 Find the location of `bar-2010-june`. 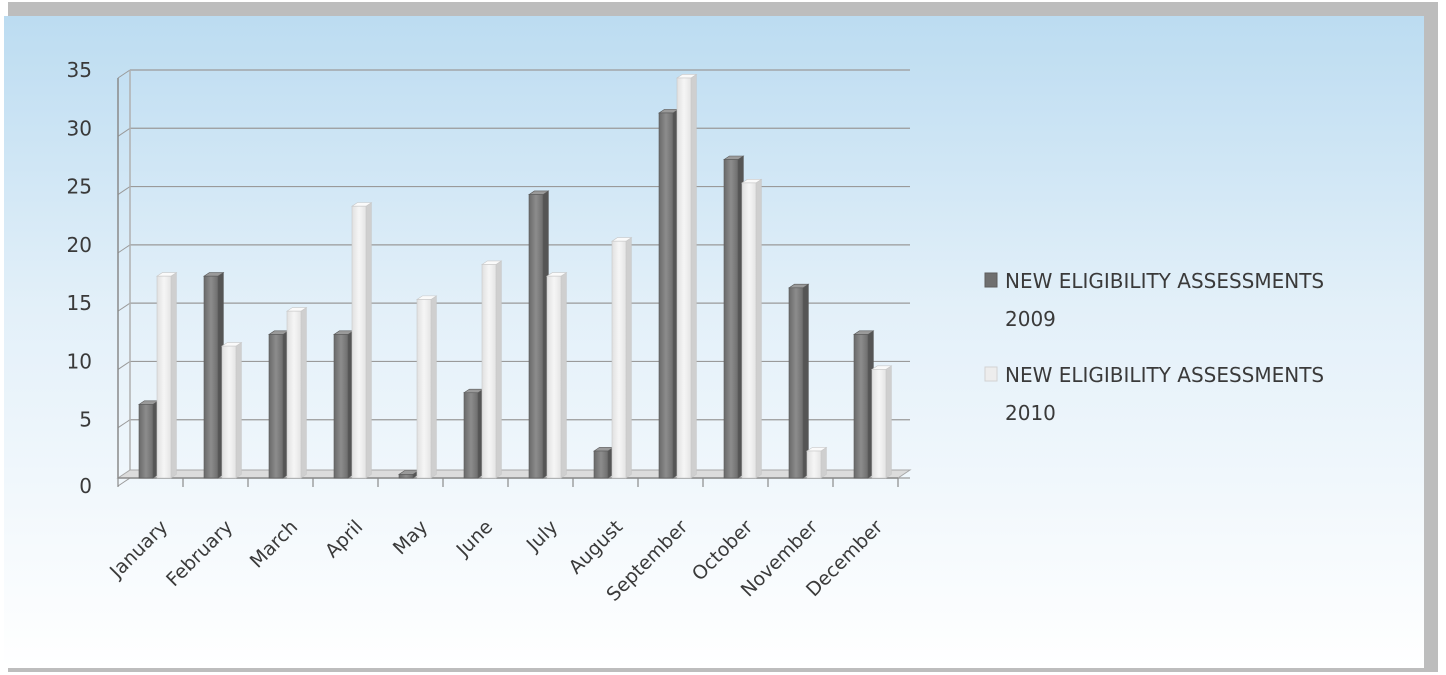

bar-2010-june is located at coordinates (492, 369).